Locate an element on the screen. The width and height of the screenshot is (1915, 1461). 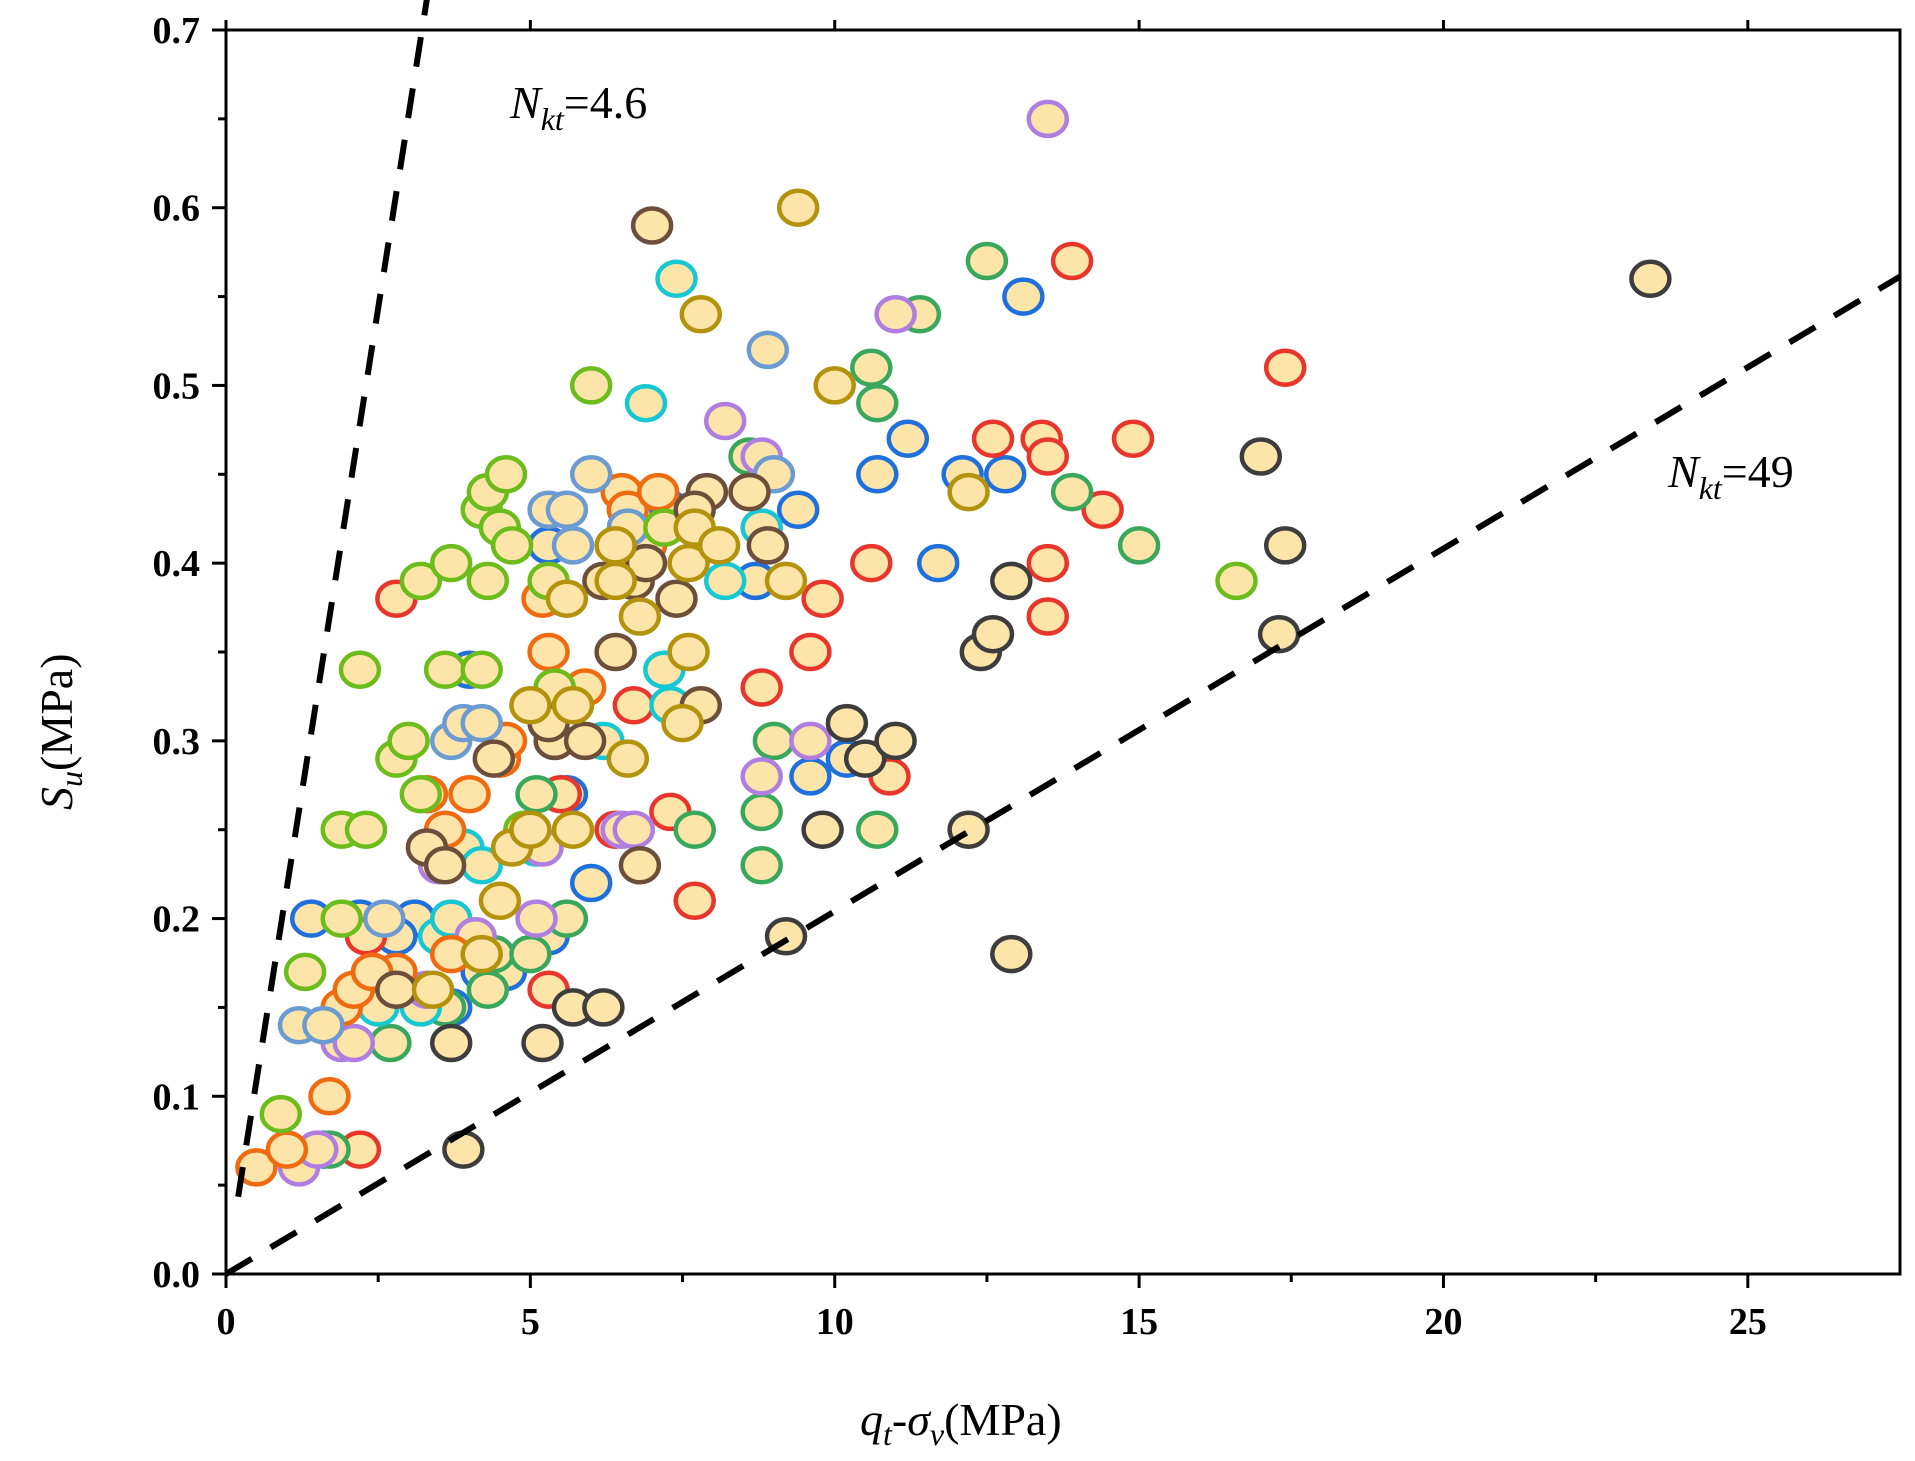
x-tick-label-1: 5 is located at coordinates (530, 1322).